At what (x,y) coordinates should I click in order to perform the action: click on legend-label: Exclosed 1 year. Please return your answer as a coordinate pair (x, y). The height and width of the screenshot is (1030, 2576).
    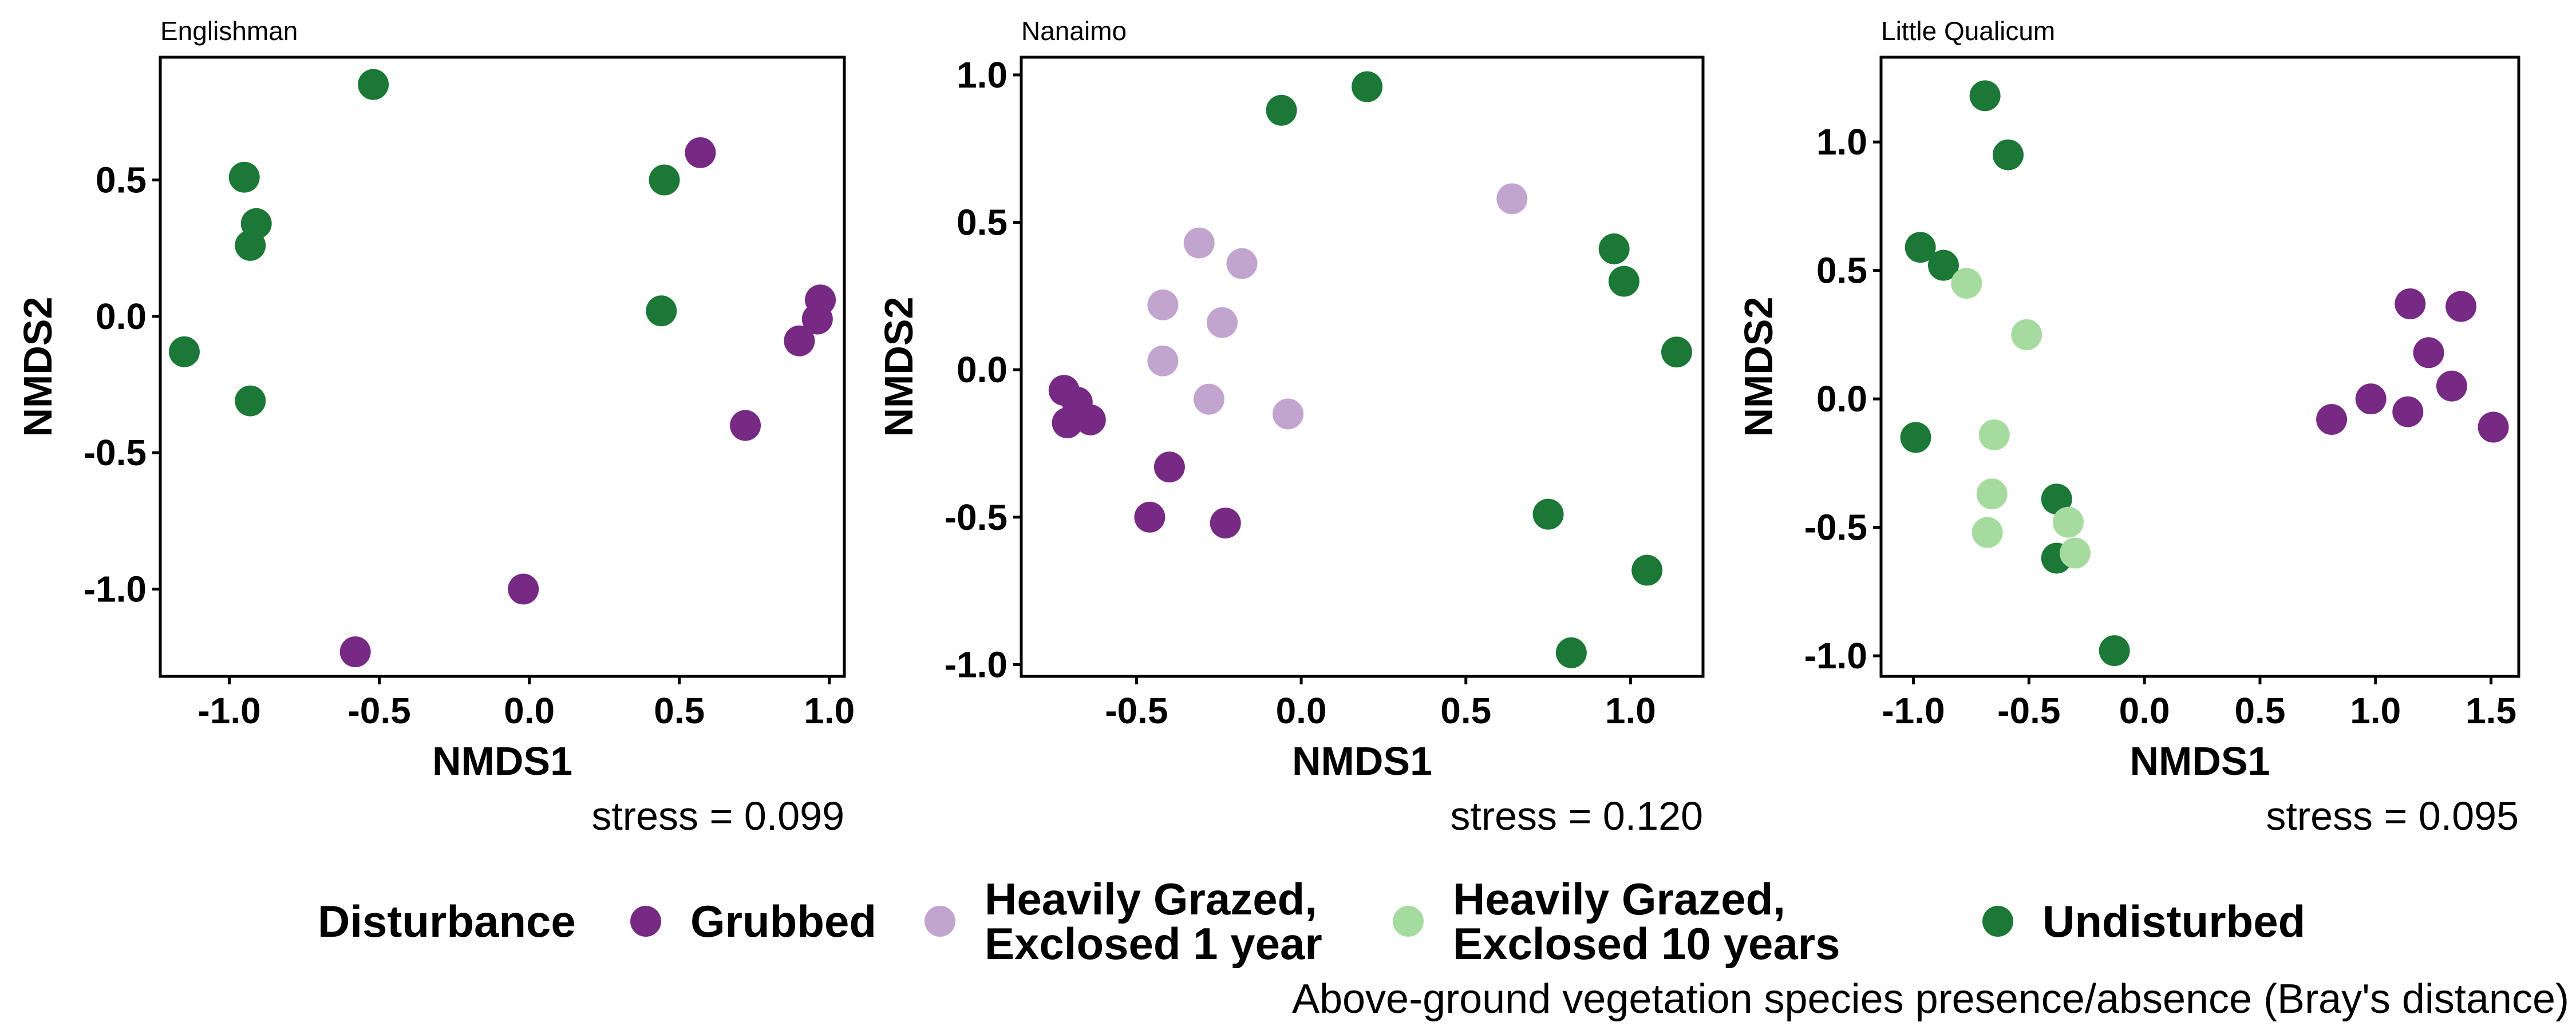
    Looking at the image, I should click on (1153, 943).